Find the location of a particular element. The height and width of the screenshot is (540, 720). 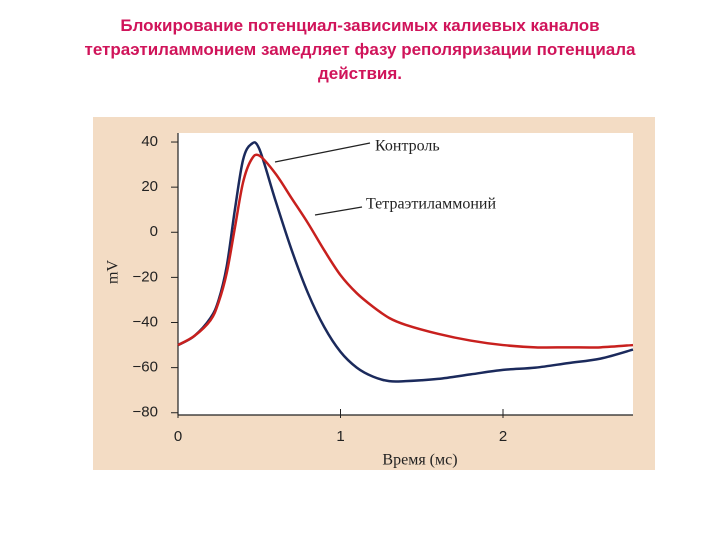

series-label: Контроль is located at coordinates (407, 146).